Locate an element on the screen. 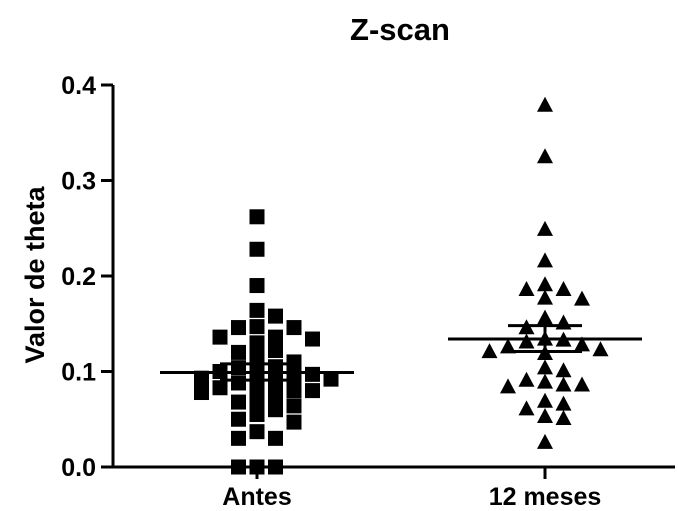 The height and width of the screenshot is (511, 678). x-tick-label: Antes is located at coordinates (256, 497).